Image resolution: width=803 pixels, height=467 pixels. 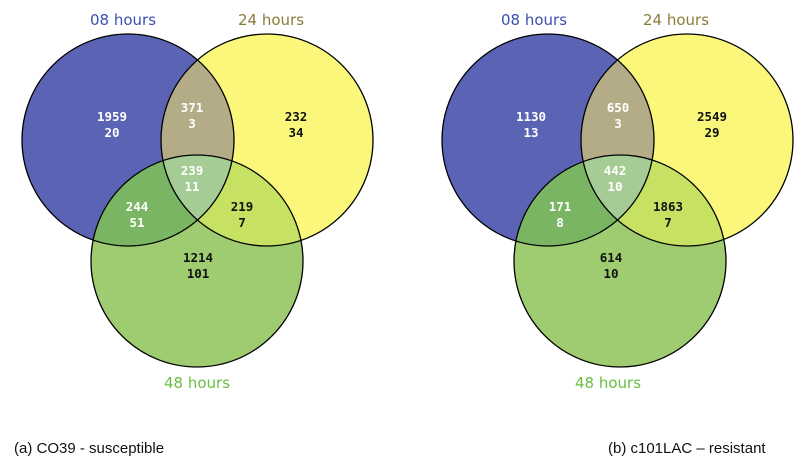 I want to click on count-all-genes: 442, so click(x=615, y=170).